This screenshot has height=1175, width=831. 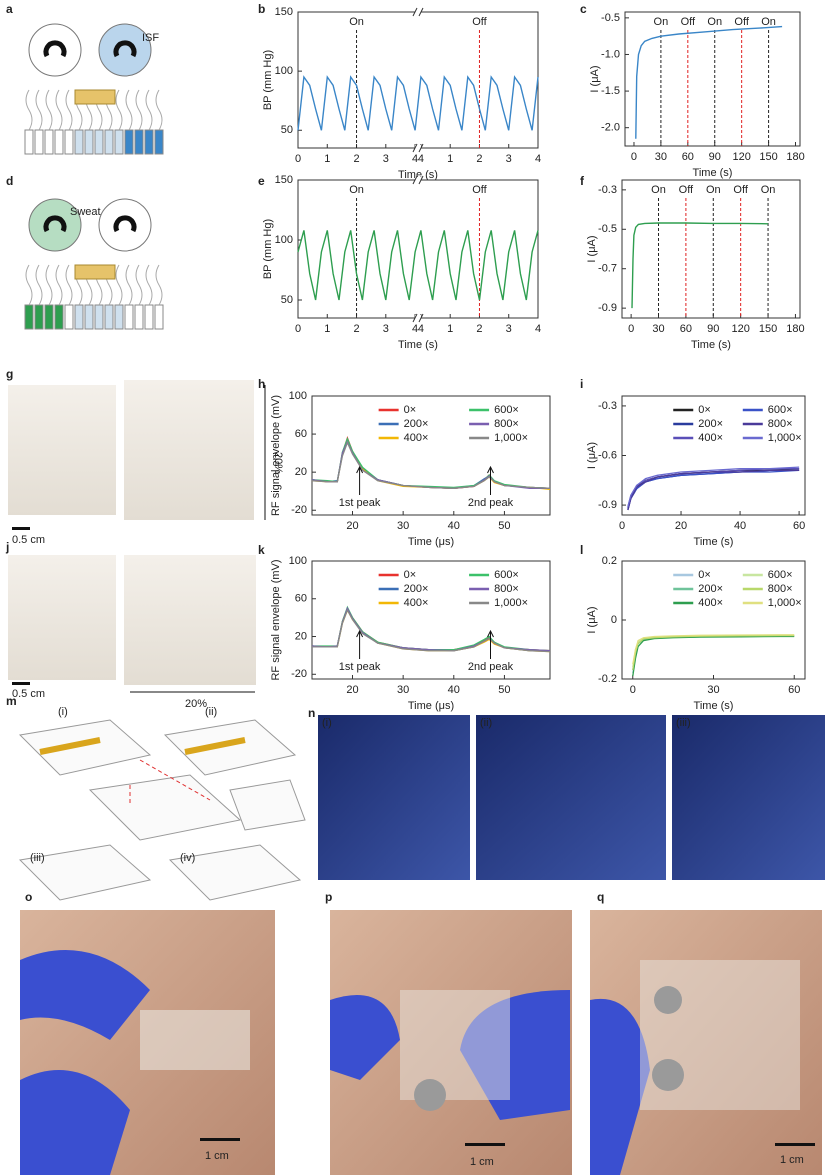 I want to click on x-tick-label: 30, so click(x=403, y=690).